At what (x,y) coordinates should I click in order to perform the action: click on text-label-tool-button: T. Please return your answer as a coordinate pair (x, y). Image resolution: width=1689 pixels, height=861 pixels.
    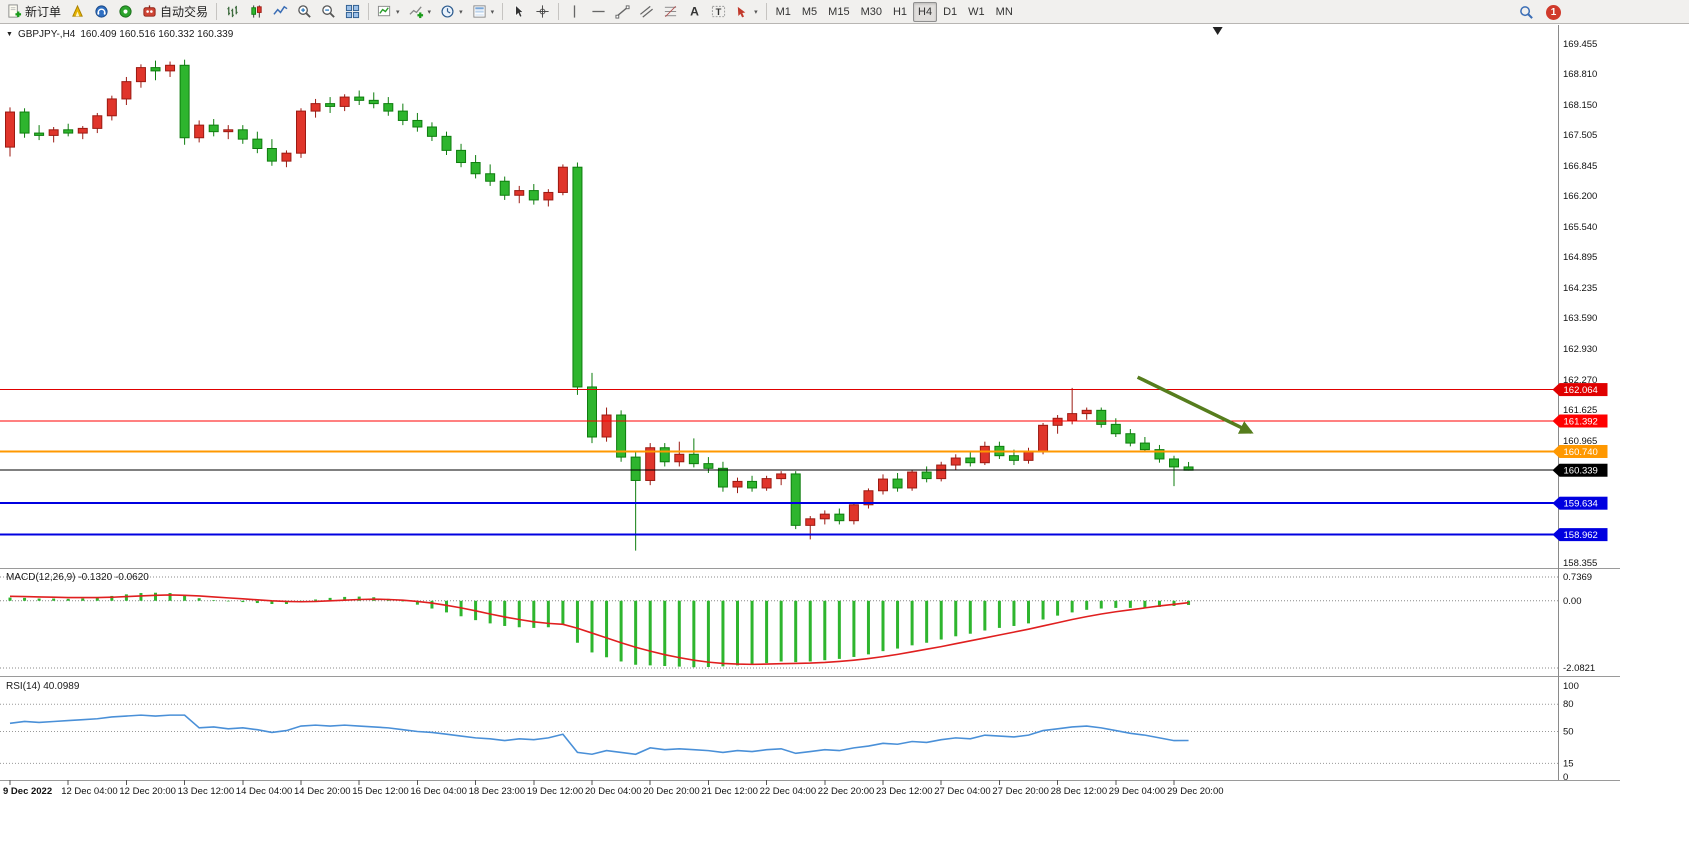
    Looking at the image, I should click on (718, 12).